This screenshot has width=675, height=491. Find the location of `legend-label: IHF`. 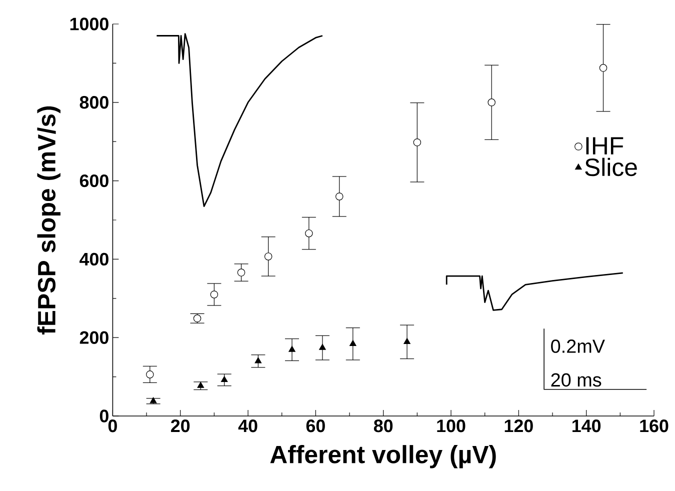

legend-label: IHF is located at coordinates (605, 145).